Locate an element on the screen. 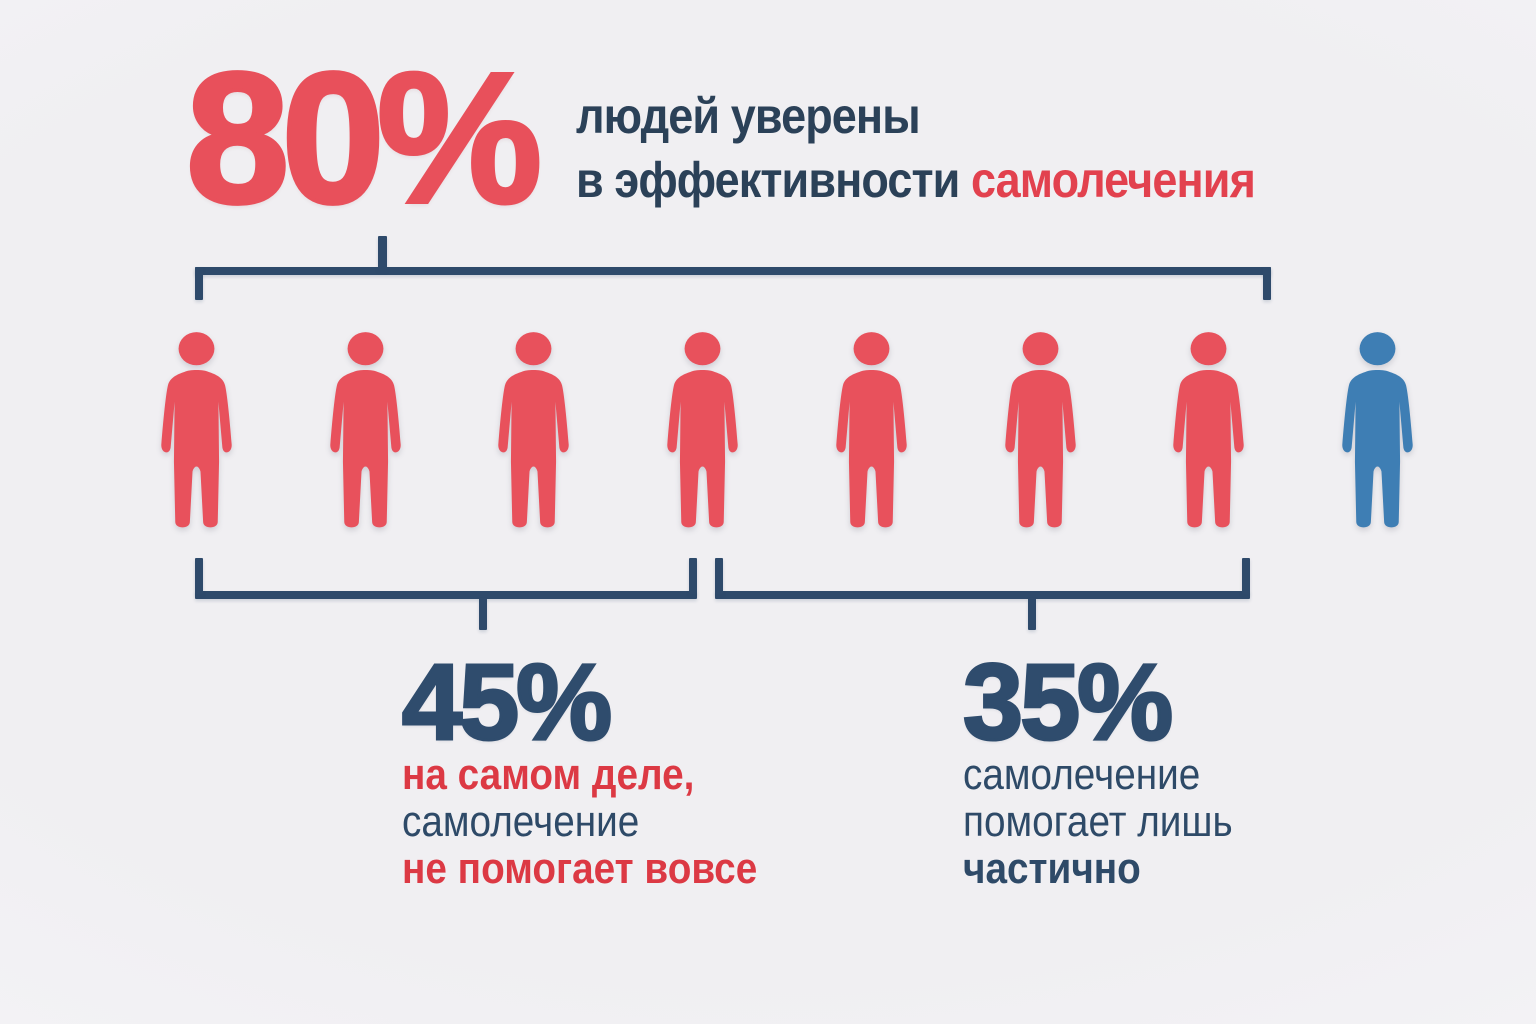  stat-80-percent: 80% is located at coordinates (364, 138).